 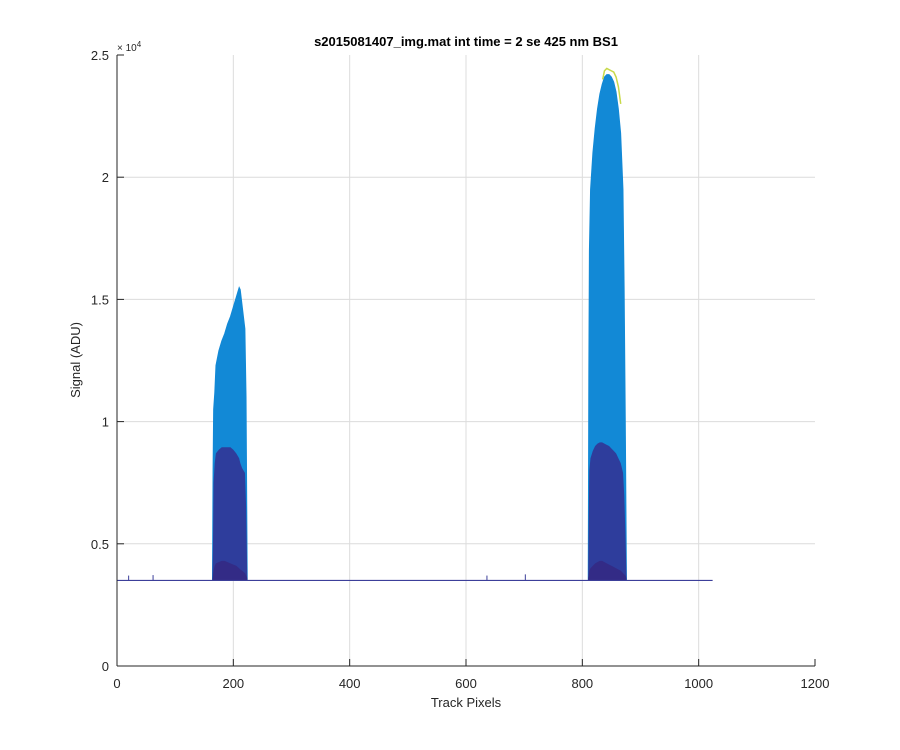 I want to click on y-tick-label: 0, so click(x=105, y=666).